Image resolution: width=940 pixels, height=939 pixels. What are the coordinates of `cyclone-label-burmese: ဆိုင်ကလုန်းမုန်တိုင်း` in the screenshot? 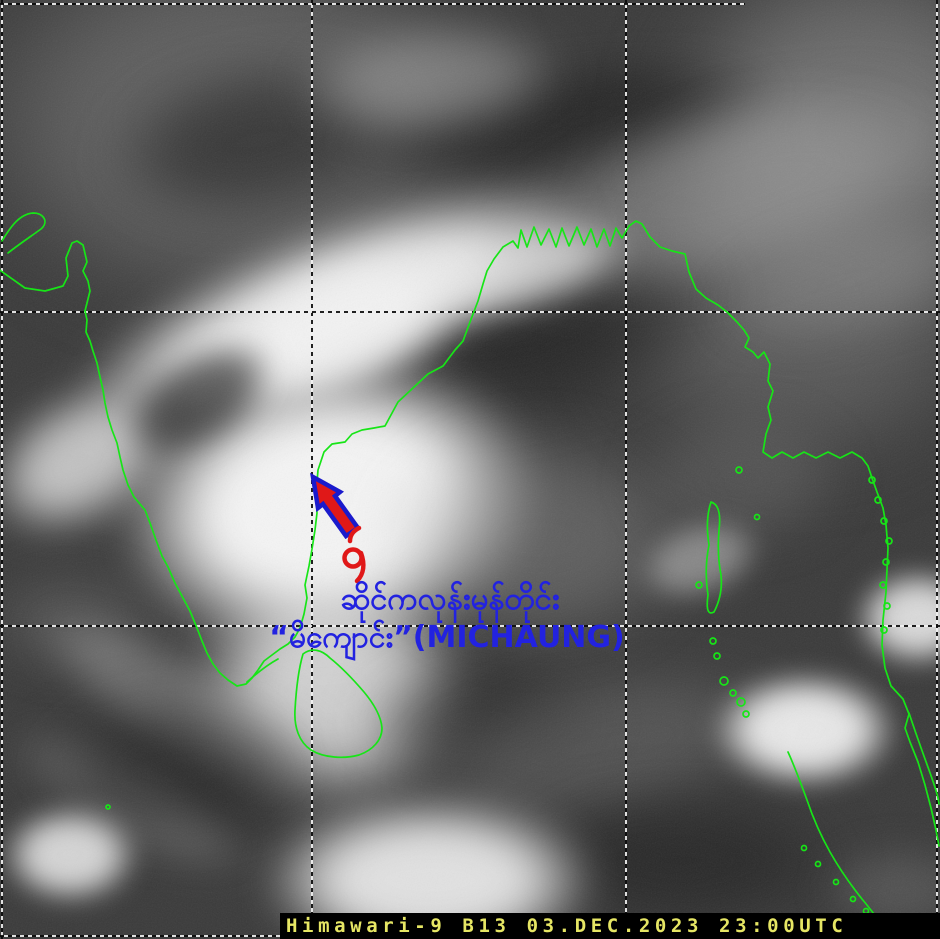 It's located at (450, 599).